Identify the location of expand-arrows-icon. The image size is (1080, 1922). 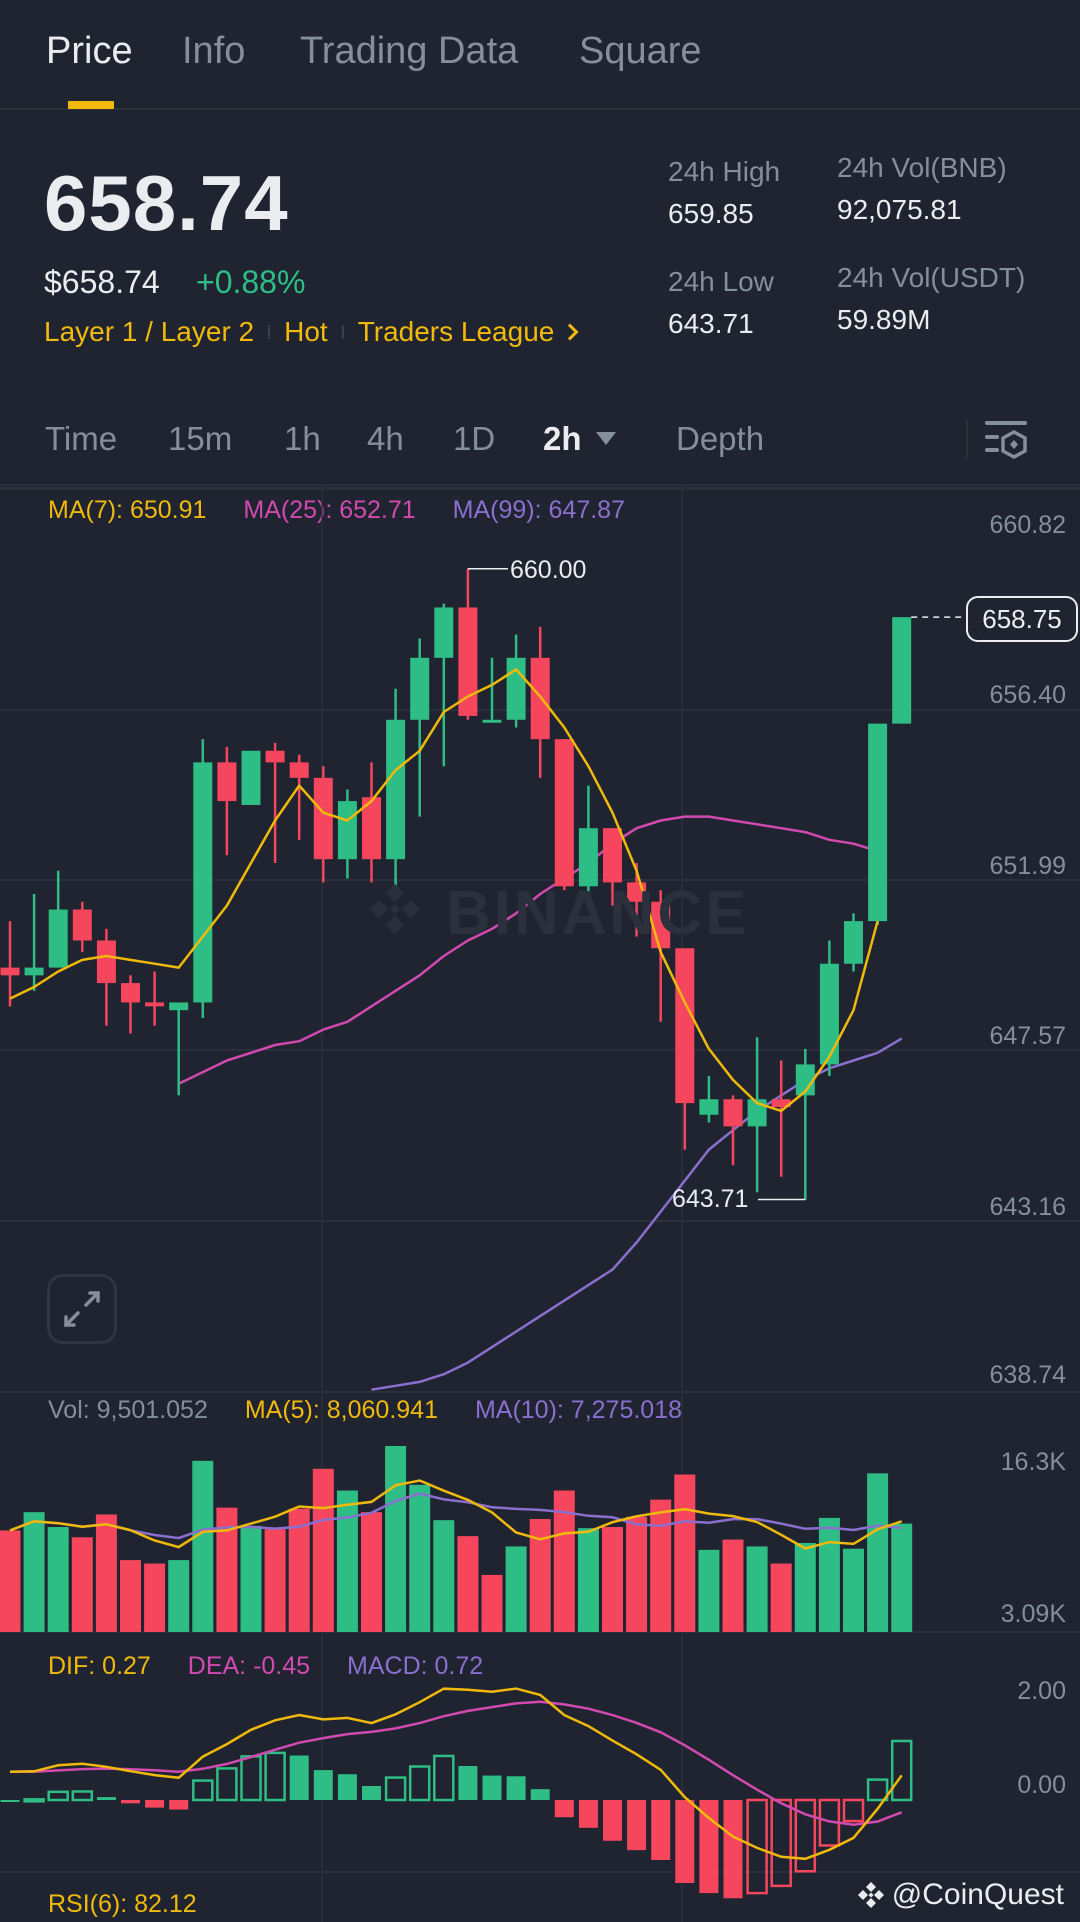
(82, 1309).